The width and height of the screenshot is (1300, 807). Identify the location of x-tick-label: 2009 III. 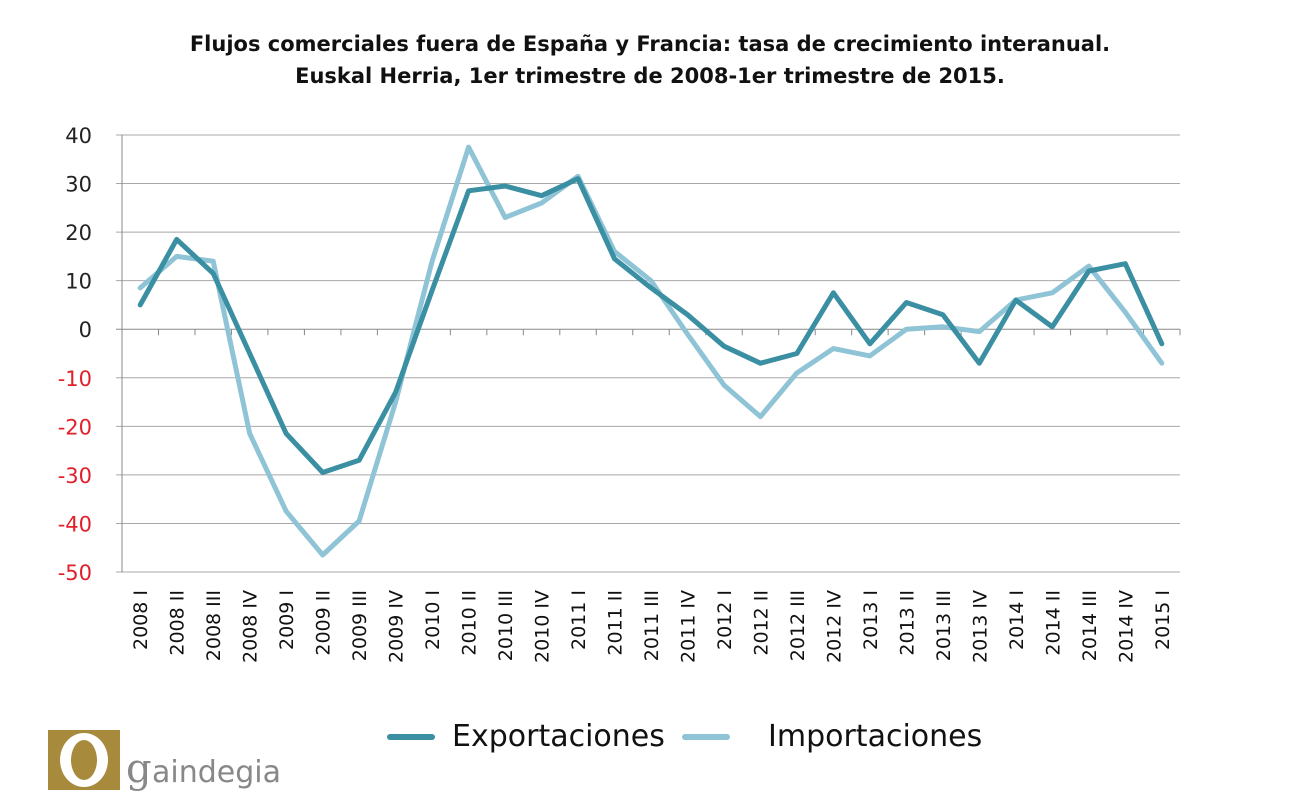
(360, 625).